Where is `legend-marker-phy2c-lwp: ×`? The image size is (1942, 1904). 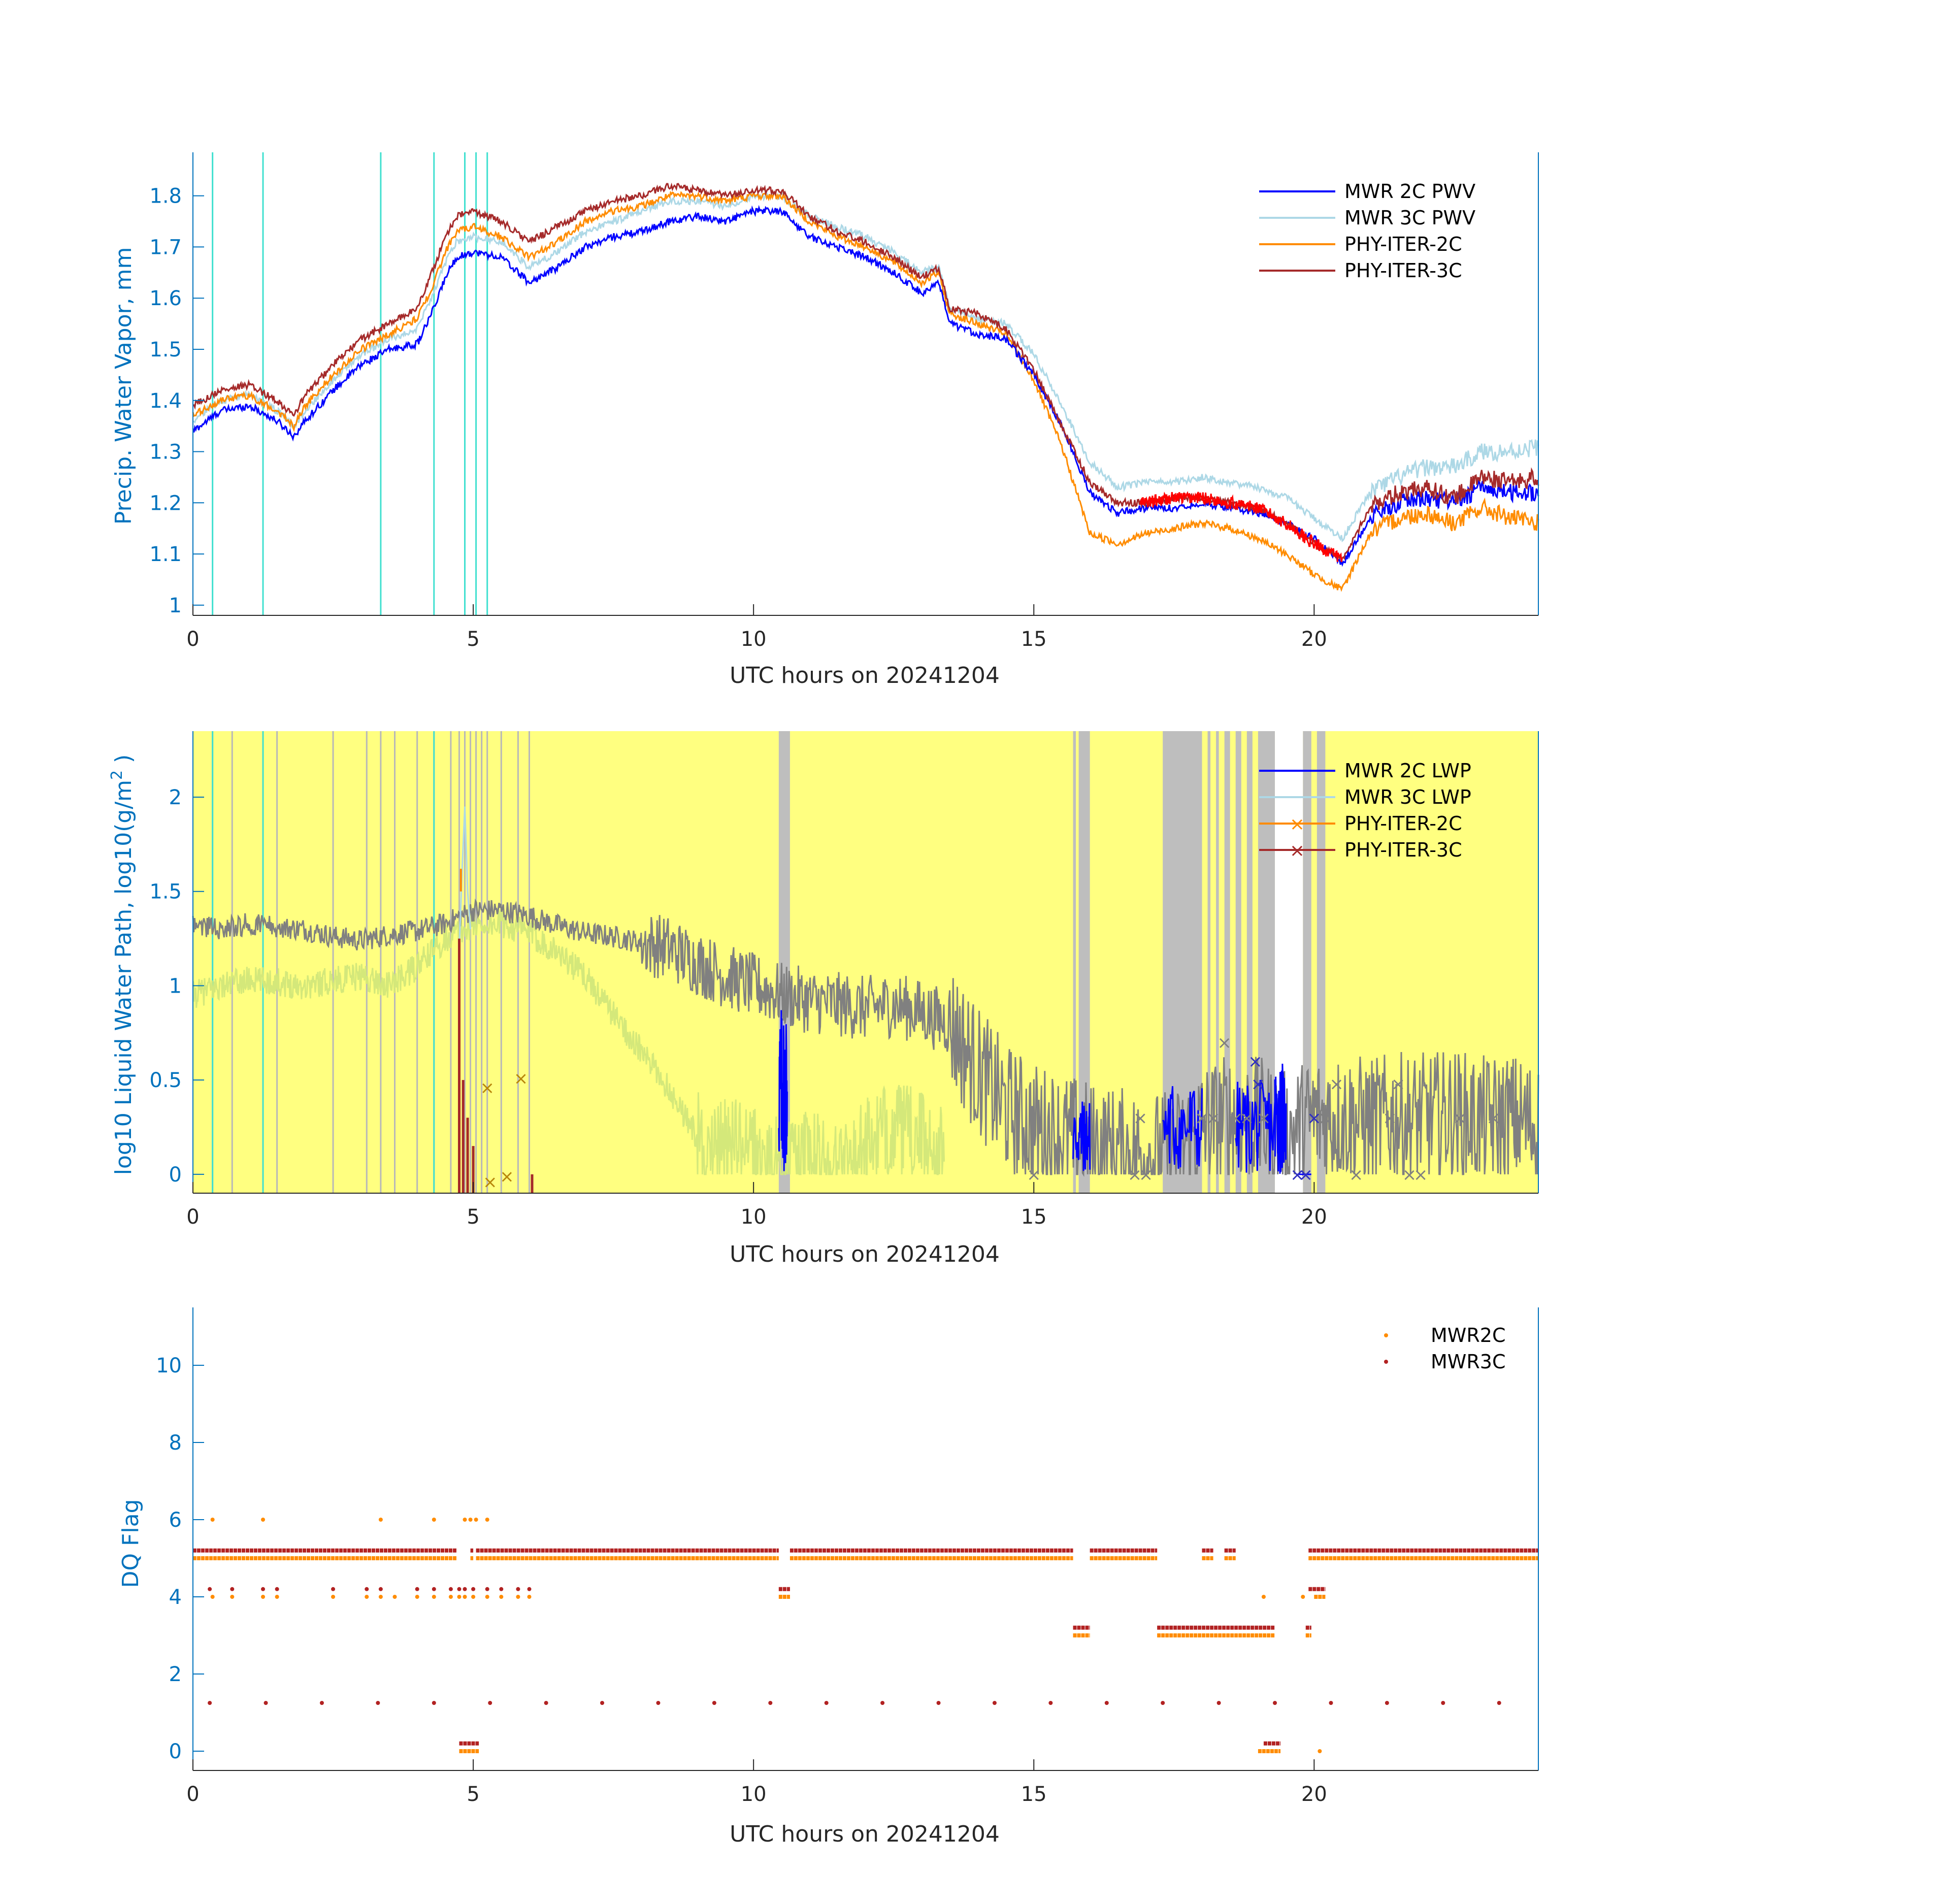 legend-marker-phy2c-lwp: × is located at coordinates (1297, 825).